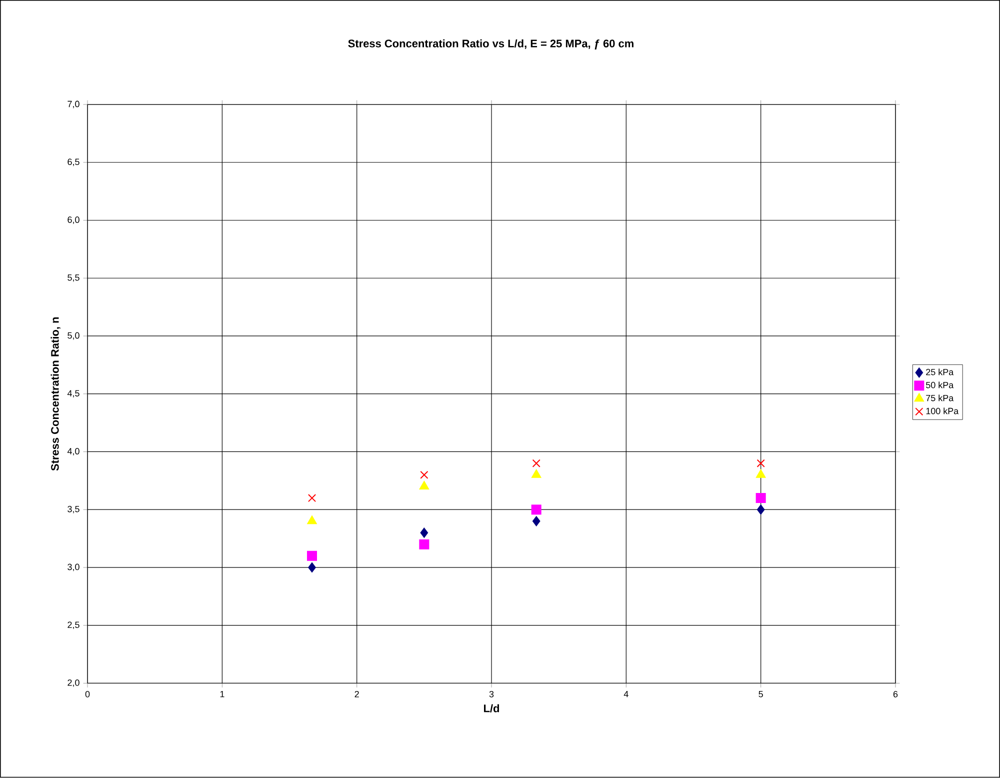  I want to click on y-tick-label: 7,0, so click(74, 104).